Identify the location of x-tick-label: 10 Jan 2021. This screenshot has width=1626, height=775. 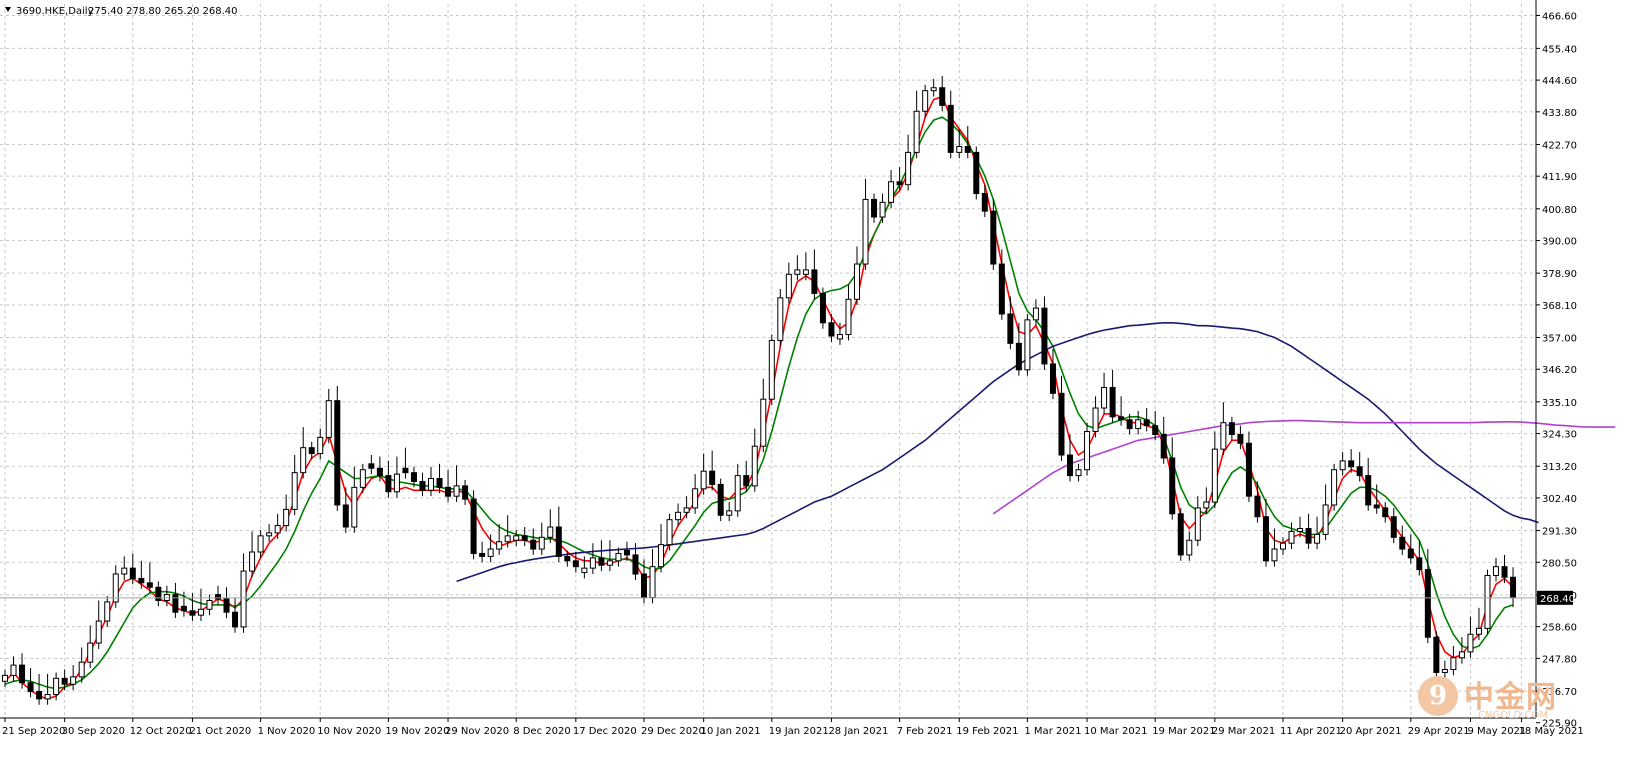
(731, 731).